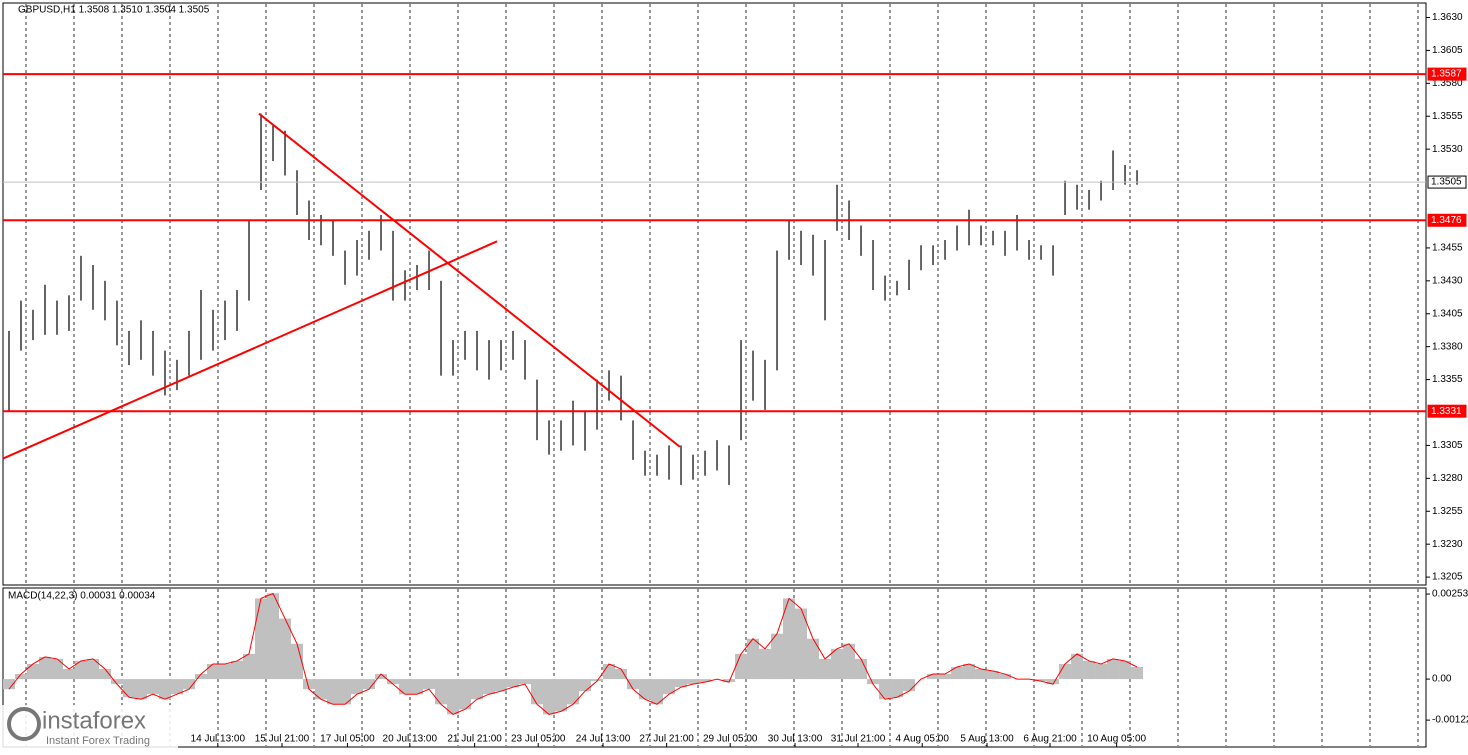 The width and height of the screenshot is (1468, 755). Describe the element at coordinates (1447, 116) in the screenshot. I see `y-tick-label: 1.3555` at that location.